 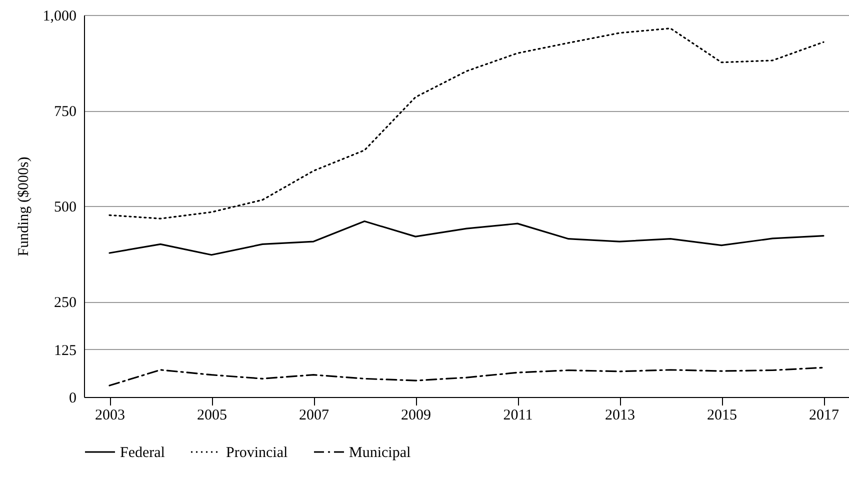 What do you see at coordinates (416, 416) in the screenshot?
I see `x-tick-label: 2009` at bounding box center [416, 416].